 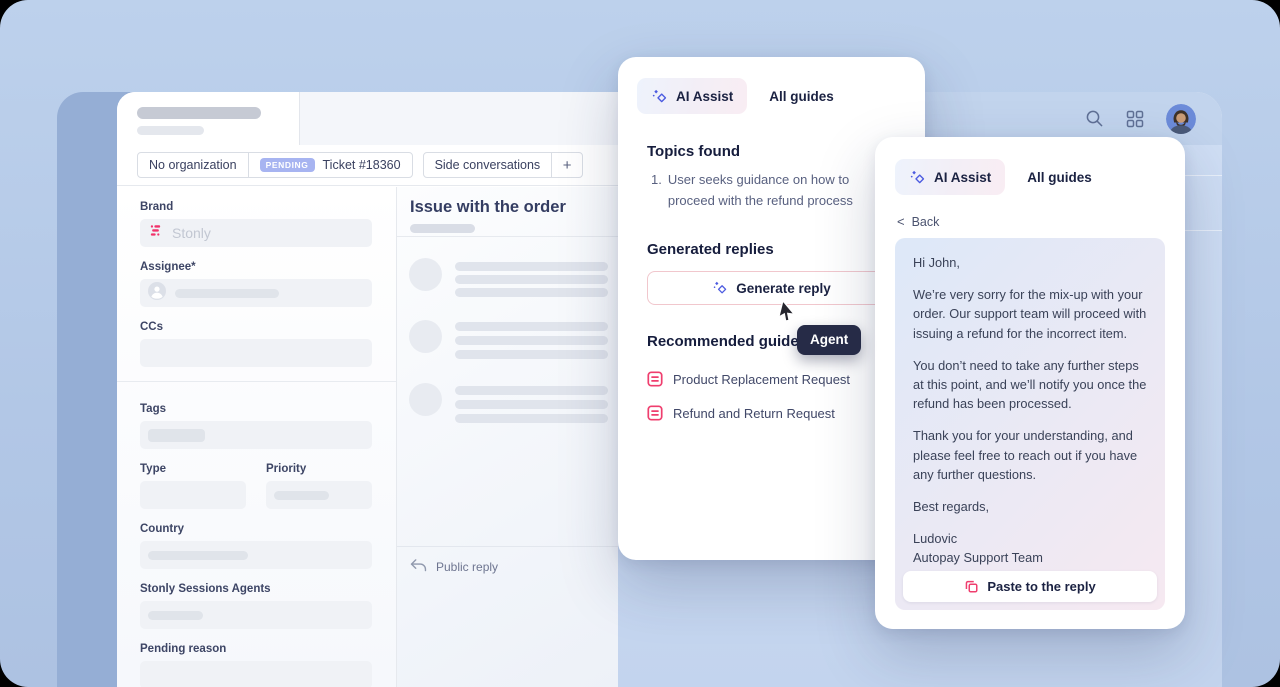 What do you see at coordinates (748, 379) in the screenshot?
I see `guide-item-product-replacement: Product Replacement Request` at bounding box center [748, 379].